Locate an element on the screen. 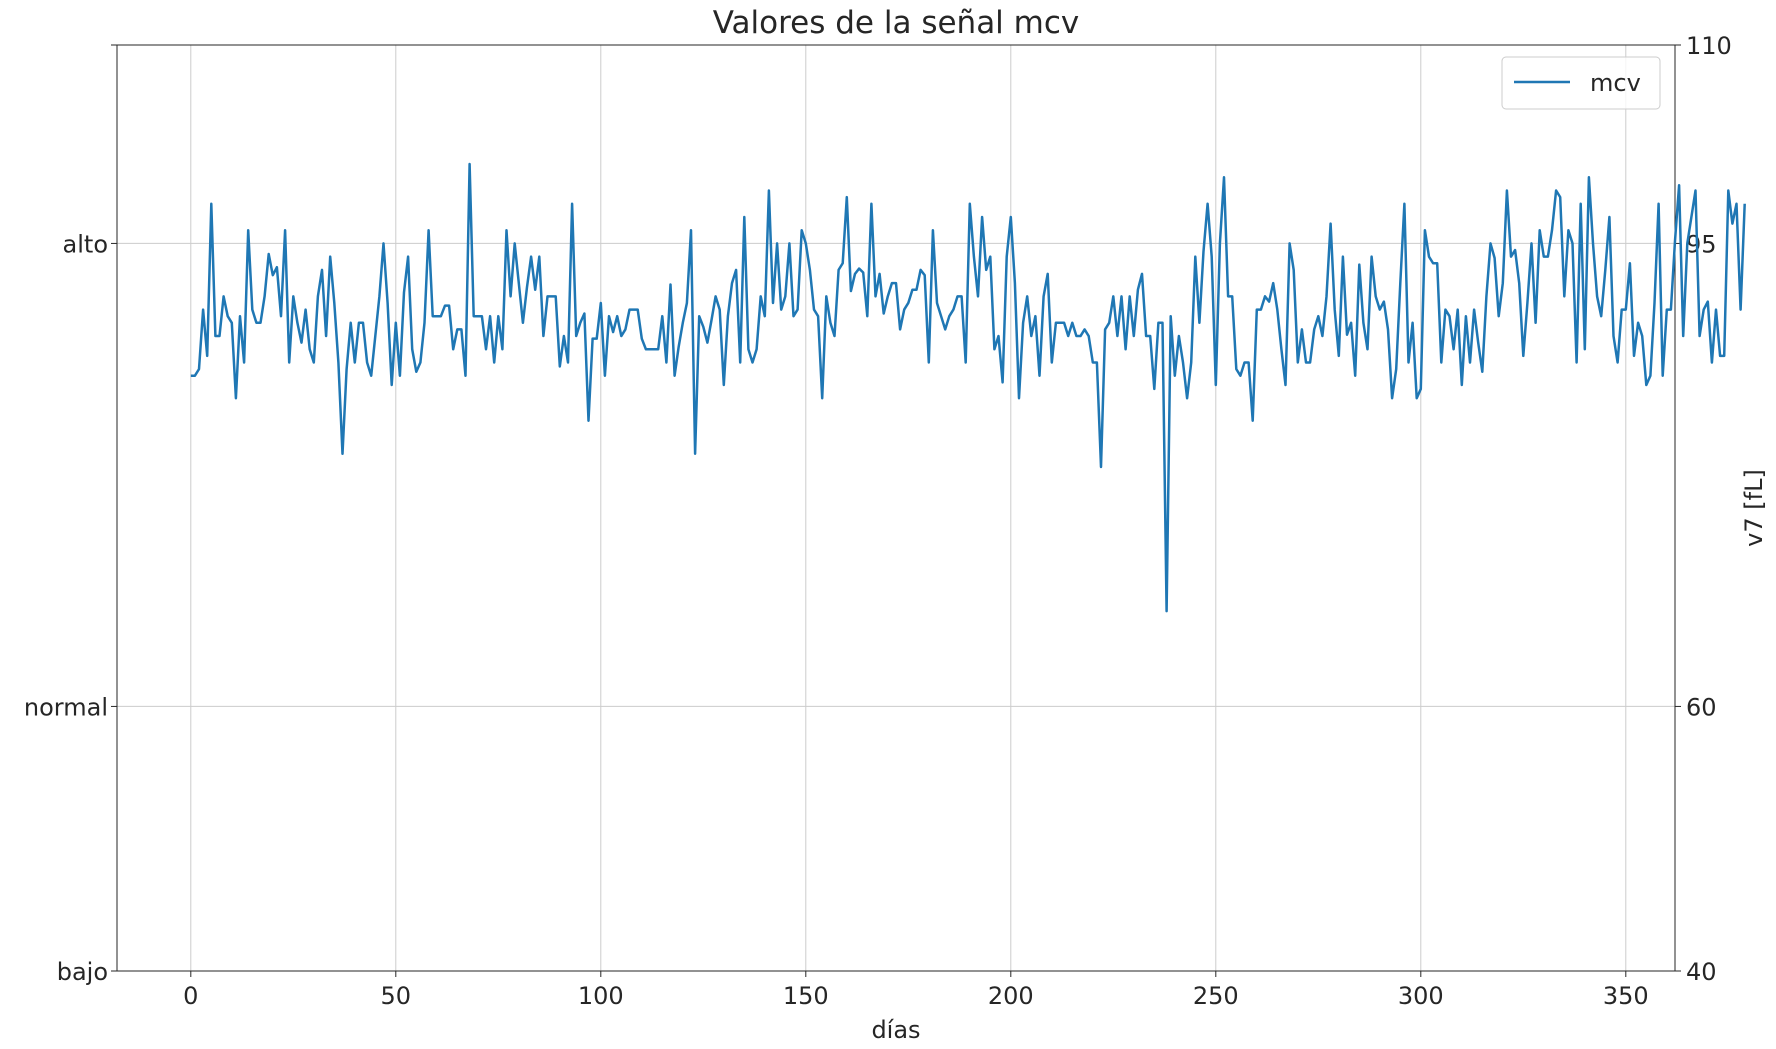 Image resolution: width=1776 pixels, height=1049 pixels. chart-title: Valores de la señal mcv is located at coordinates (896, 23).